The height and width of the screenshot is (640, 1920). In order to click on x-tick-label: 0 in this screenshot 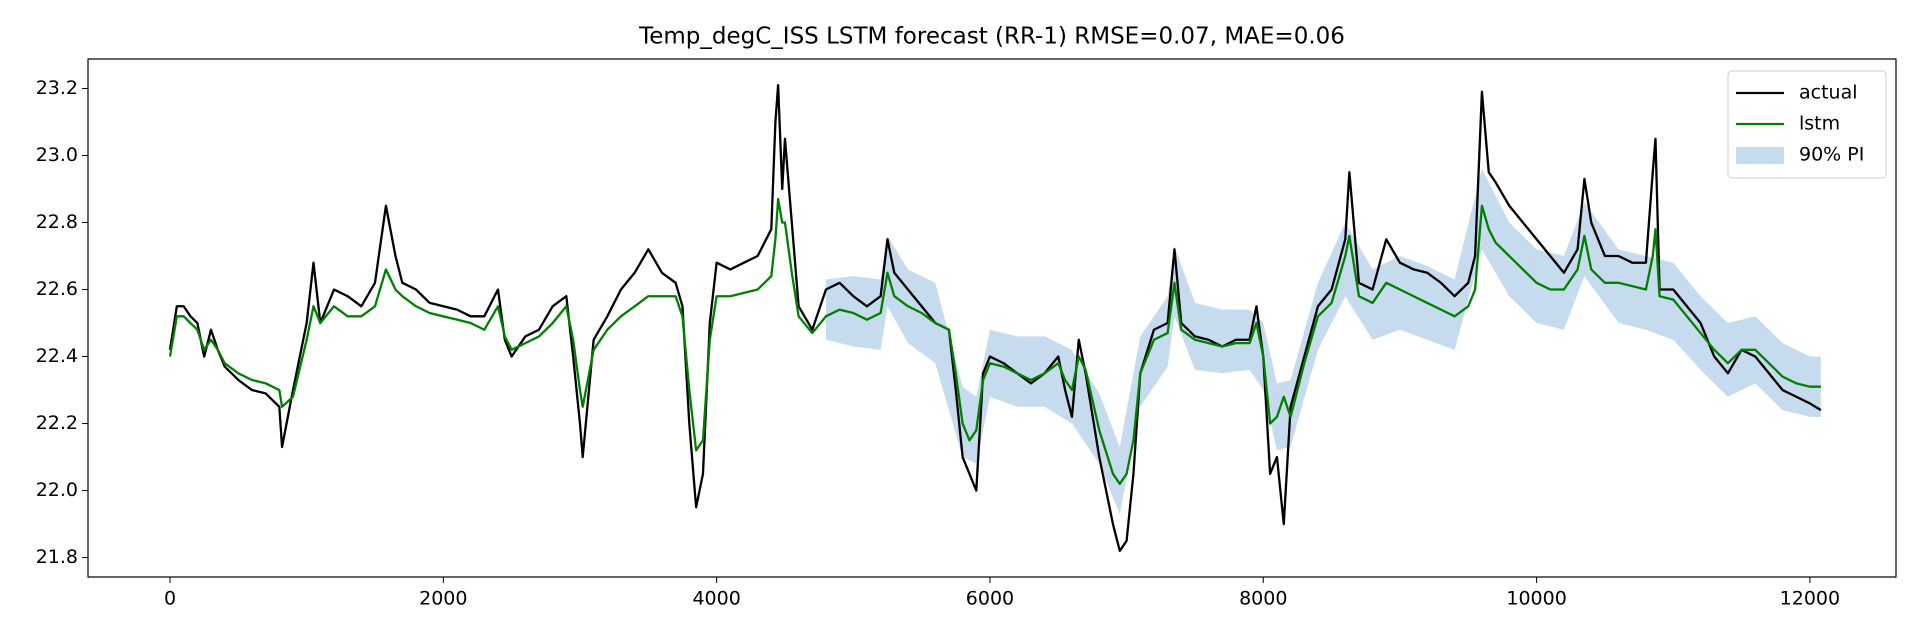, I will do `click(170, 599)`.